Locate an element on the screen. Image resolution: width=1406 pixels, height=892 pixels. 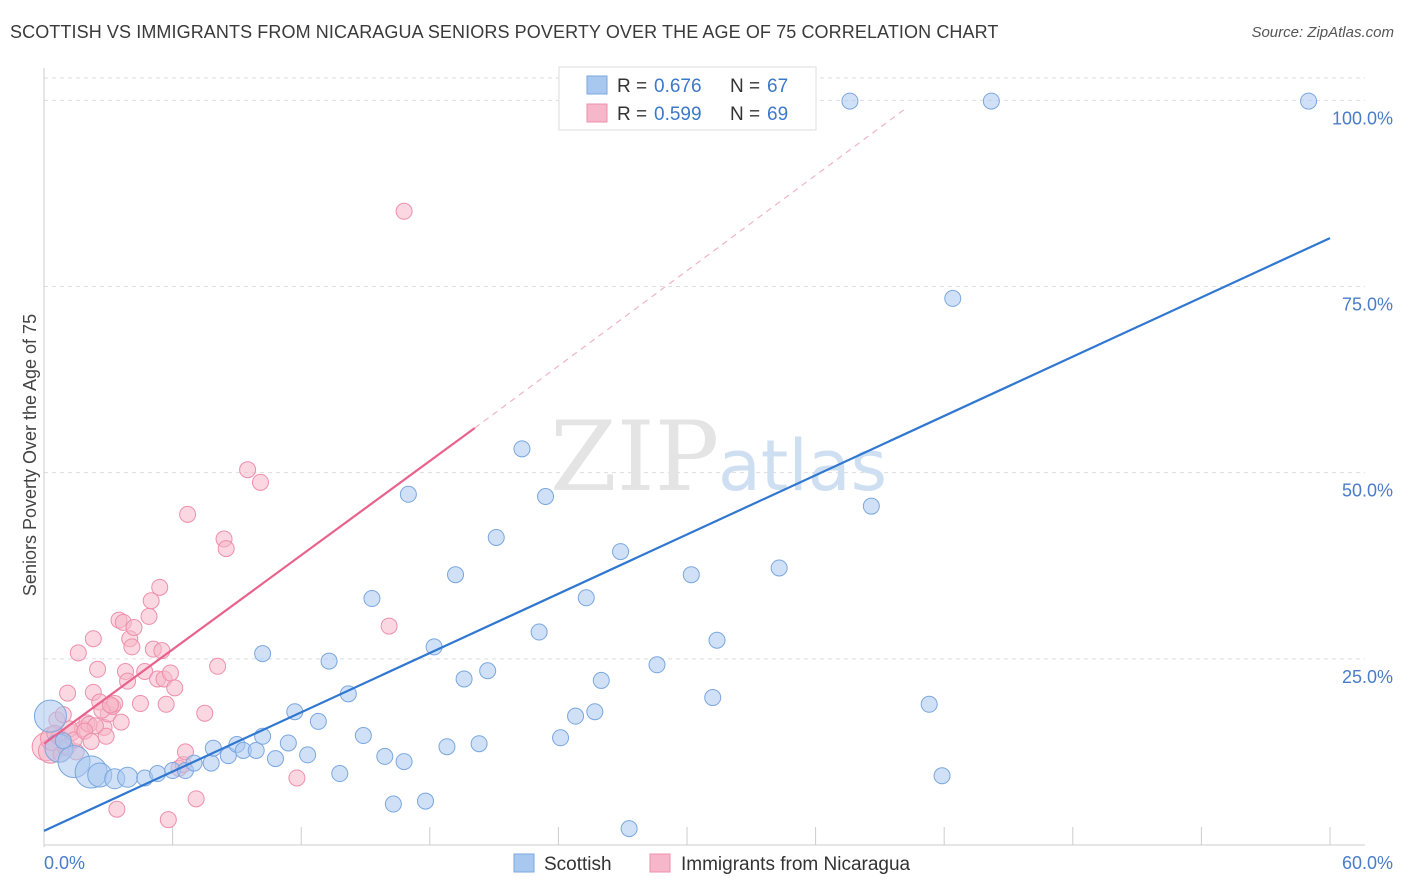
x-tick-label-1: 60.0% is located at coordinates (1367, 863).